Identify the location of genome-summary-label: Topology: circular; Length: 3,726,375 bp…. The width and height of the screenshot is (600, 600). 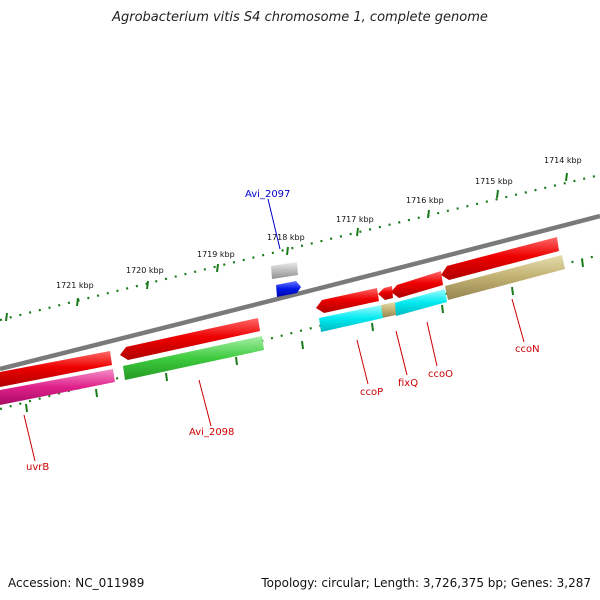
(426, 583).